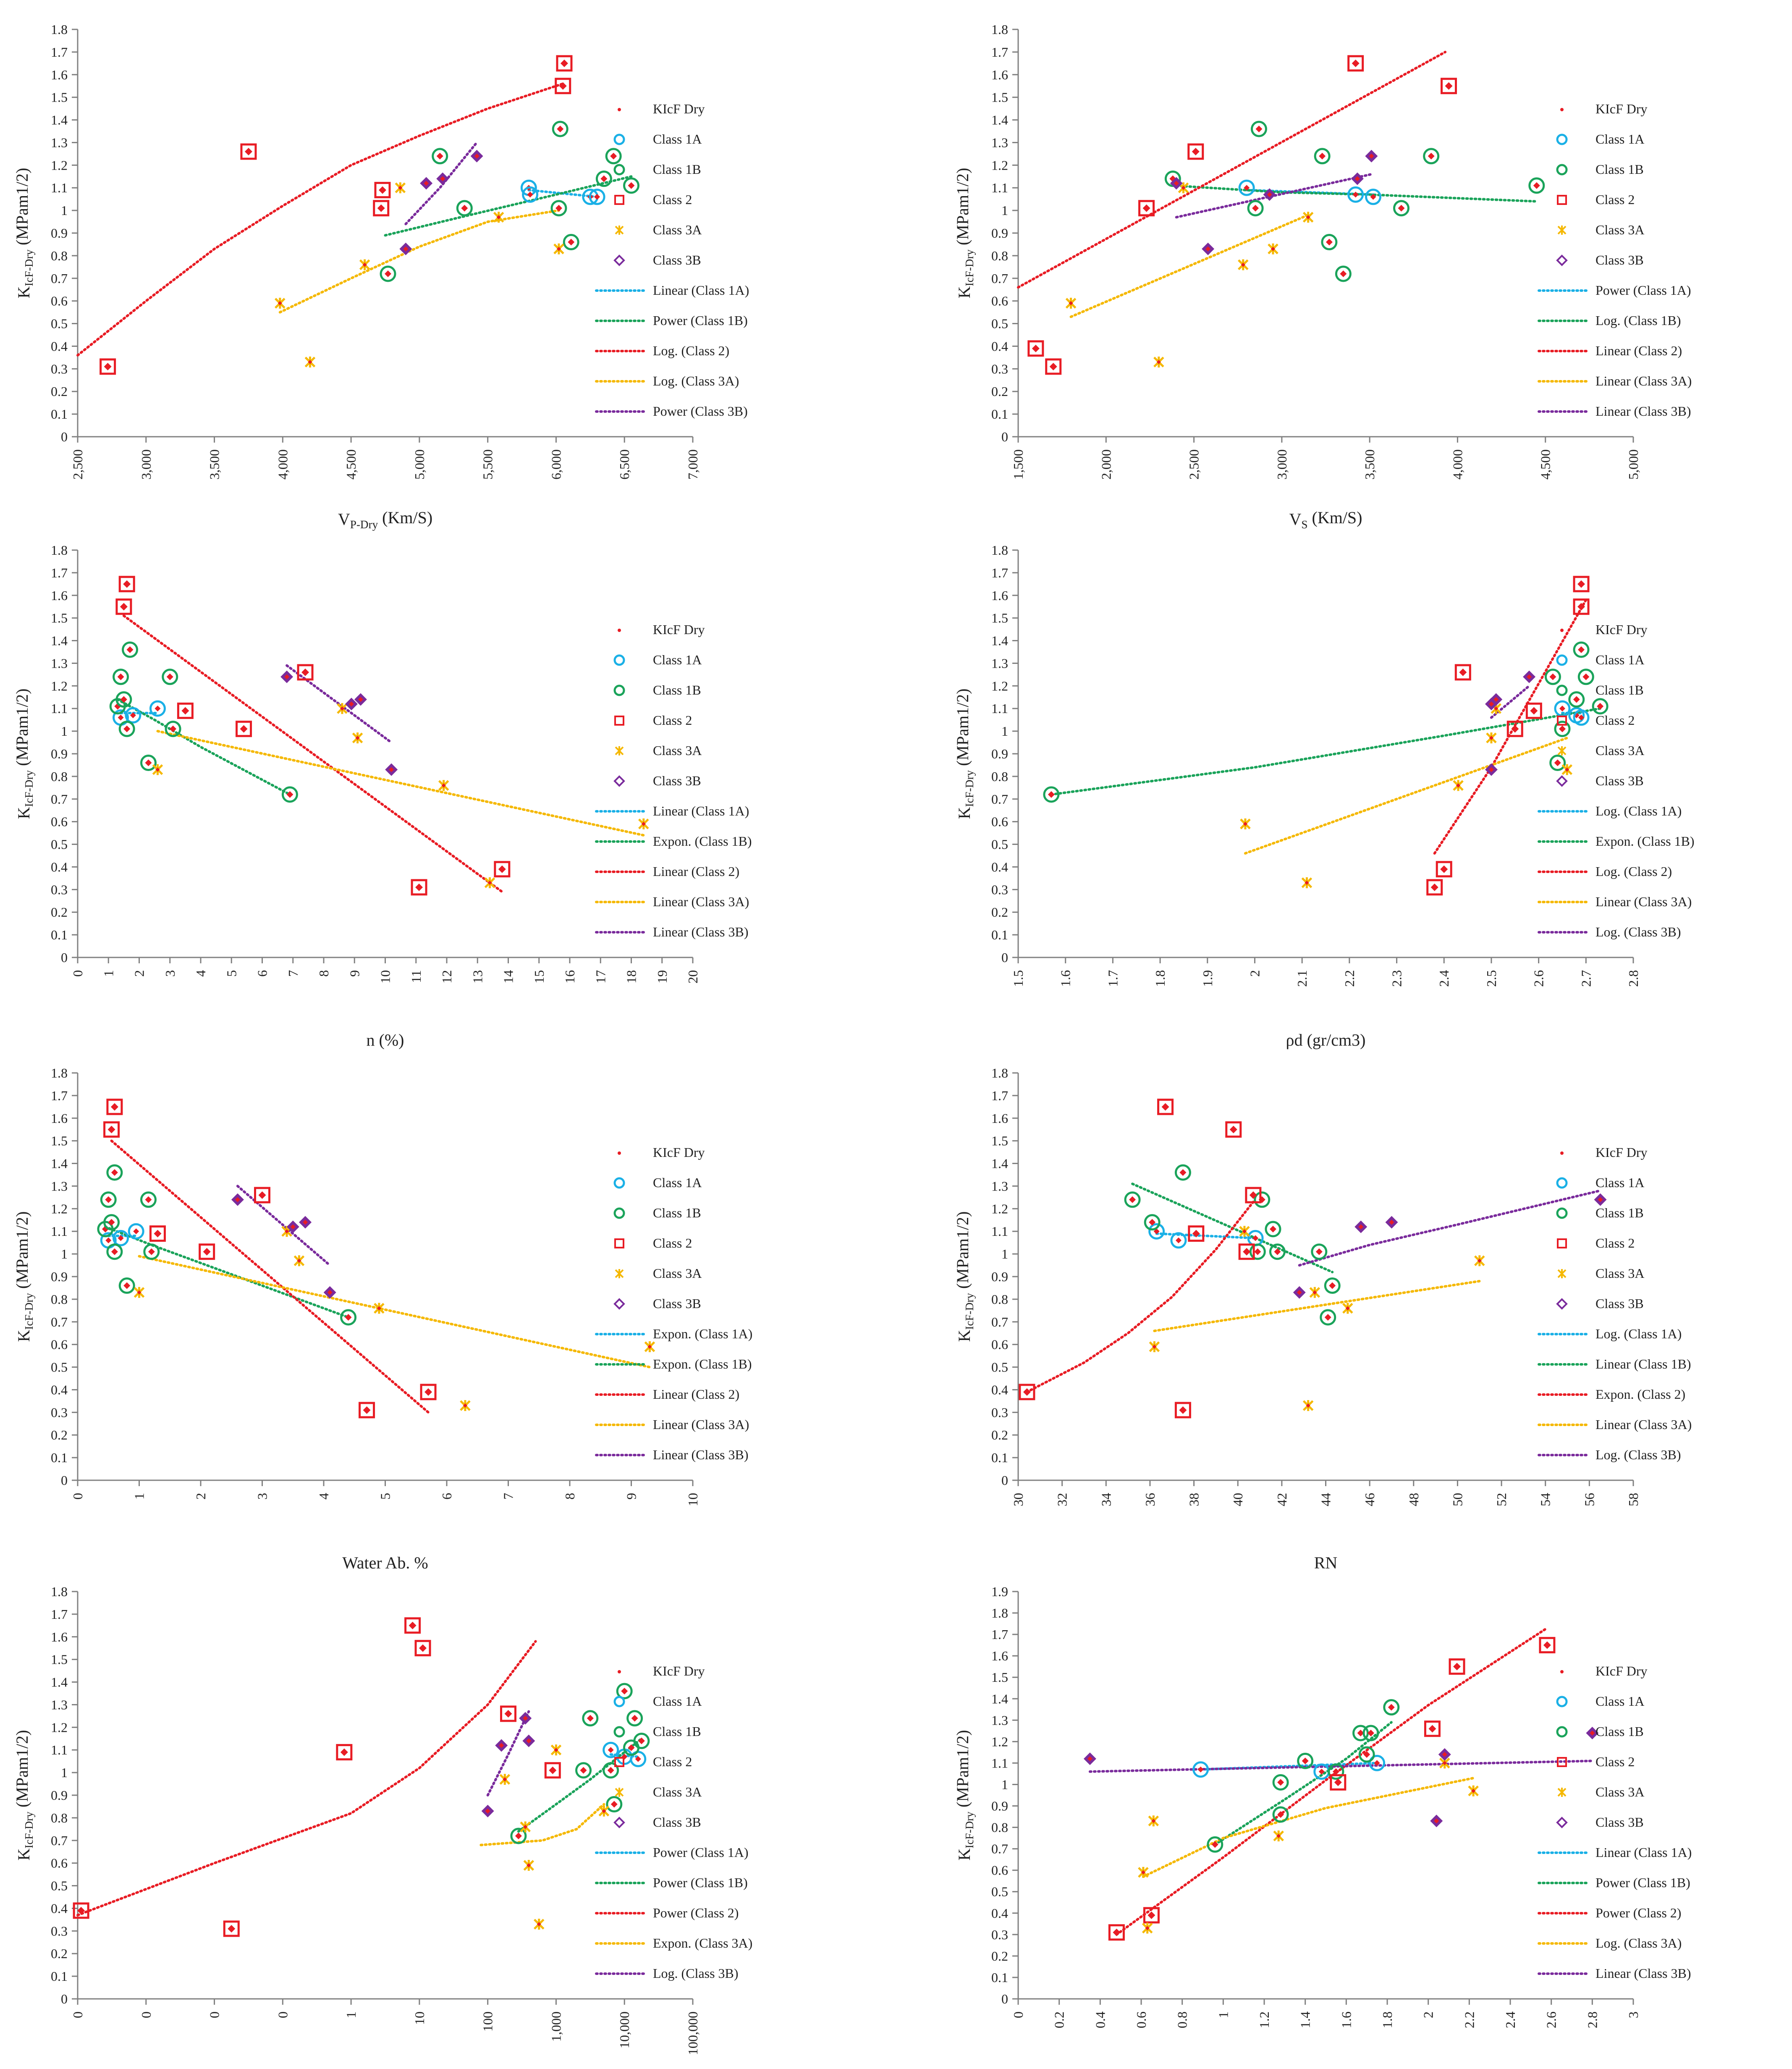  I want to click on y-tick-label: 1.1, so click(999, 708).